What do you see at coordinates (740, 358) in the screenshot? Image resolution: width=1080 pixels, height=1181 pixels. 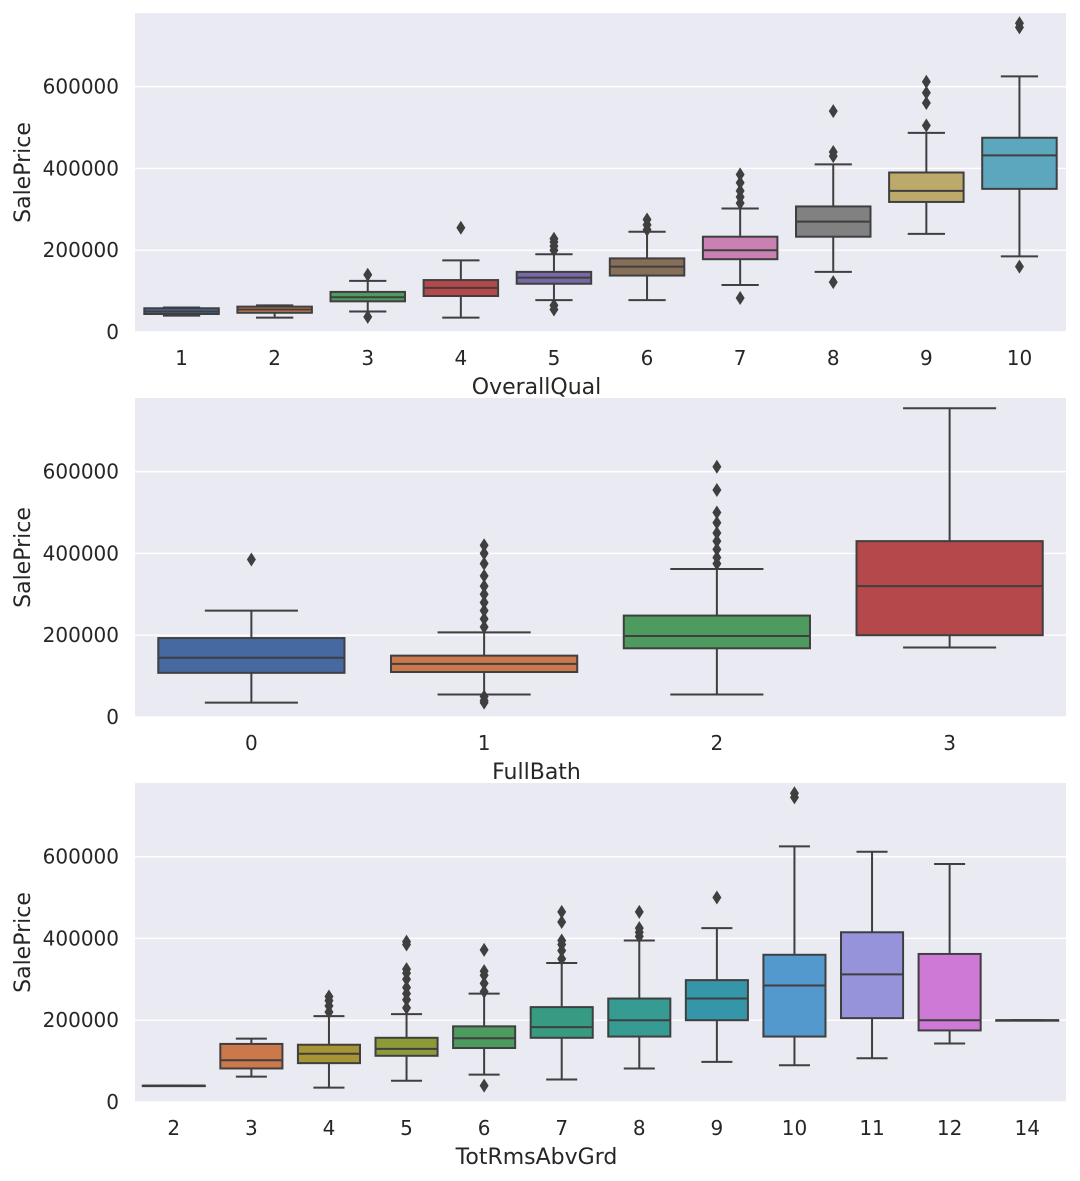 I see `x-tick-label: 7` at bounding box center [740, 358].